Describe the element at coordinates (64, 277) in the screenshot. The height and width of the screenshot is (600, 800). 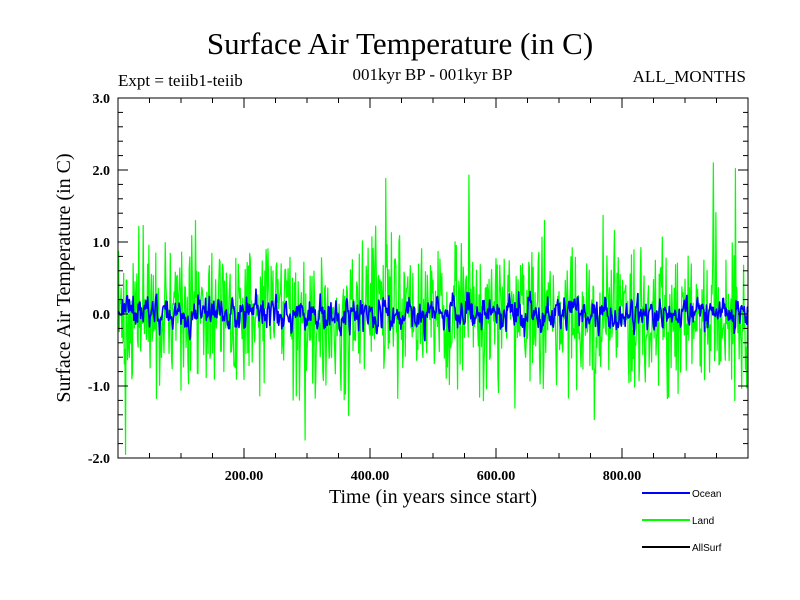
I see `y-axis-title: Surface Air Temperature (in C)` at that location.